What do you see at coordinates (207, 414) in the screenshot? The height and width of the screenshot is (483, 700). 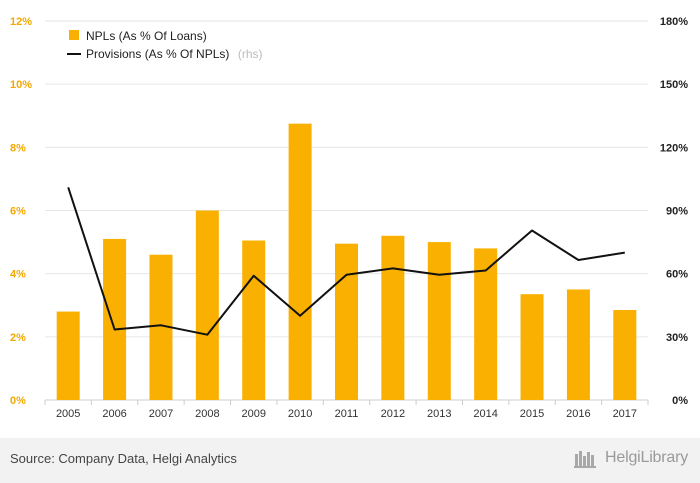 I see `x-tick-label: 2008` at bounding box center [207, 414].